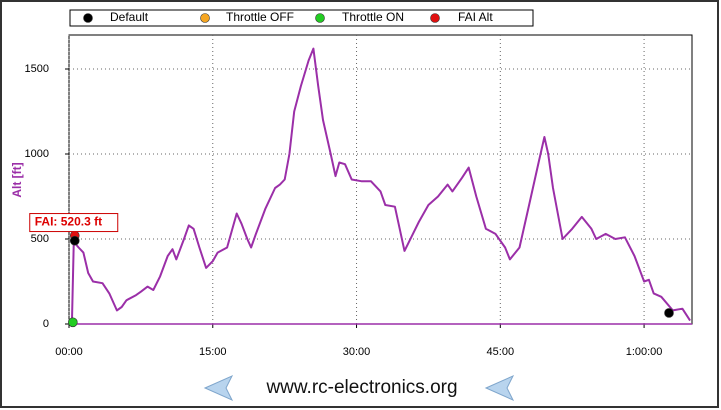 The image size is (721, 410). Describe the element at coordinates (69, 352) in the screenshot. I see `x-tick-label: 00:00` at that location.